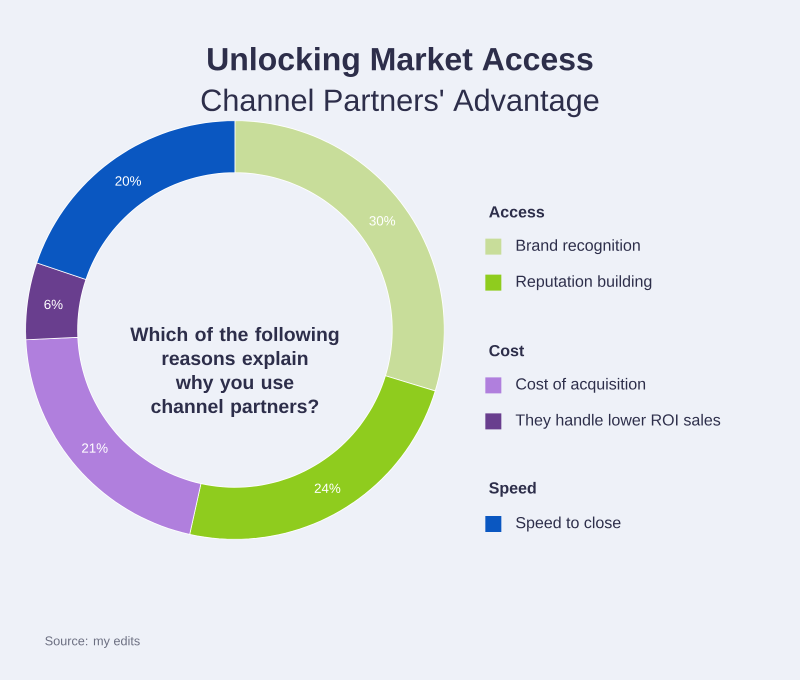 The height and width of the screenshot is (680, 800). I want to click on chart-subtitle: Channel Partners' Advantage, so click(400, 103).